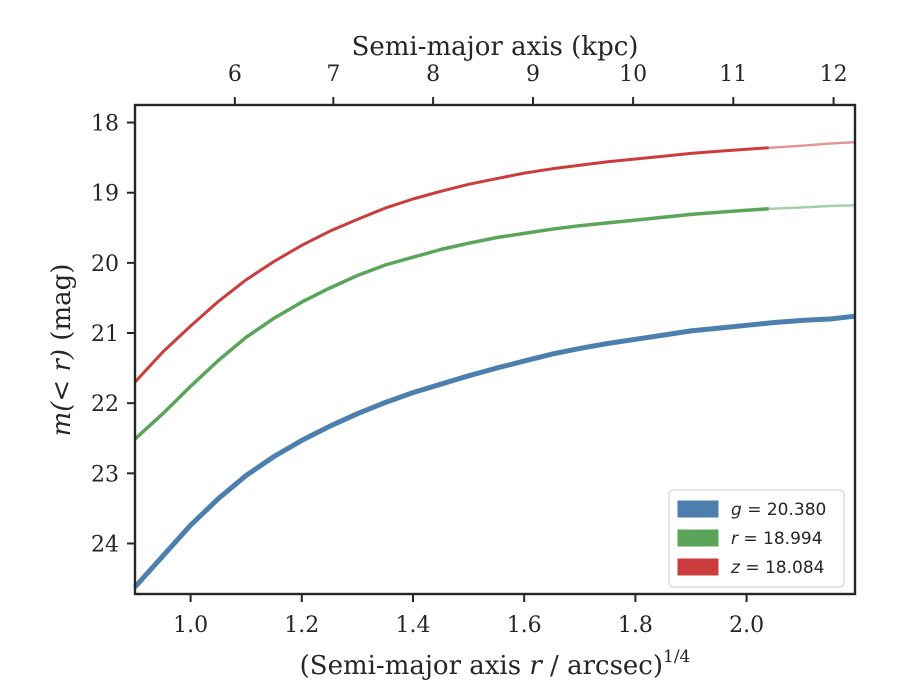 The height and width of the screenshot is (700, 900). Describe the element at coordinates (533, 74) in the screenshot. I see `top-tick-label: 9` at that location.